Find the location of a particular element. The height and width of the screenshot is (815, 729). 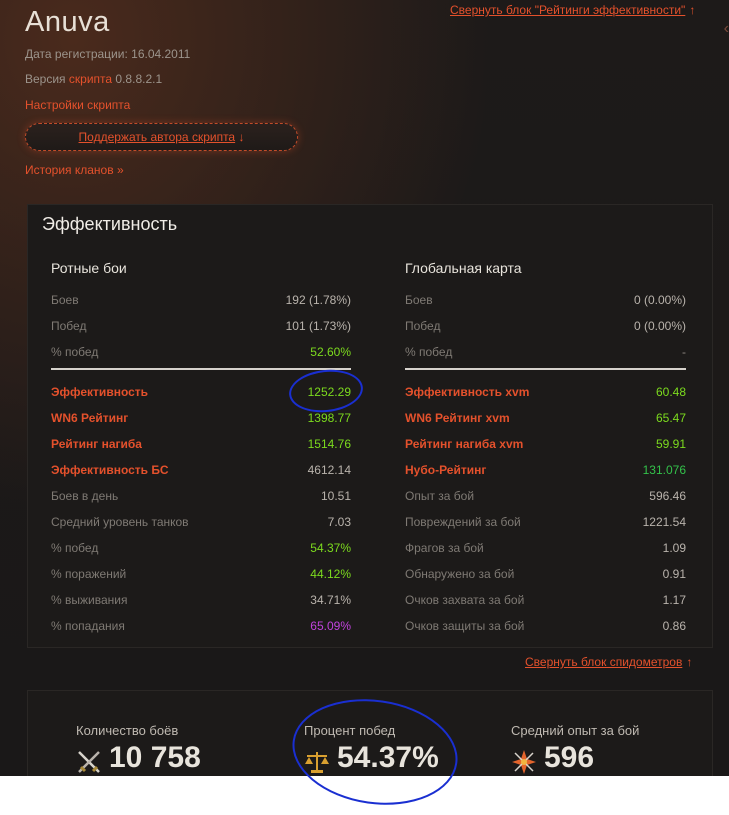

avg-xp-label: Средний опыт за бой is located at coordinates (575, 730).